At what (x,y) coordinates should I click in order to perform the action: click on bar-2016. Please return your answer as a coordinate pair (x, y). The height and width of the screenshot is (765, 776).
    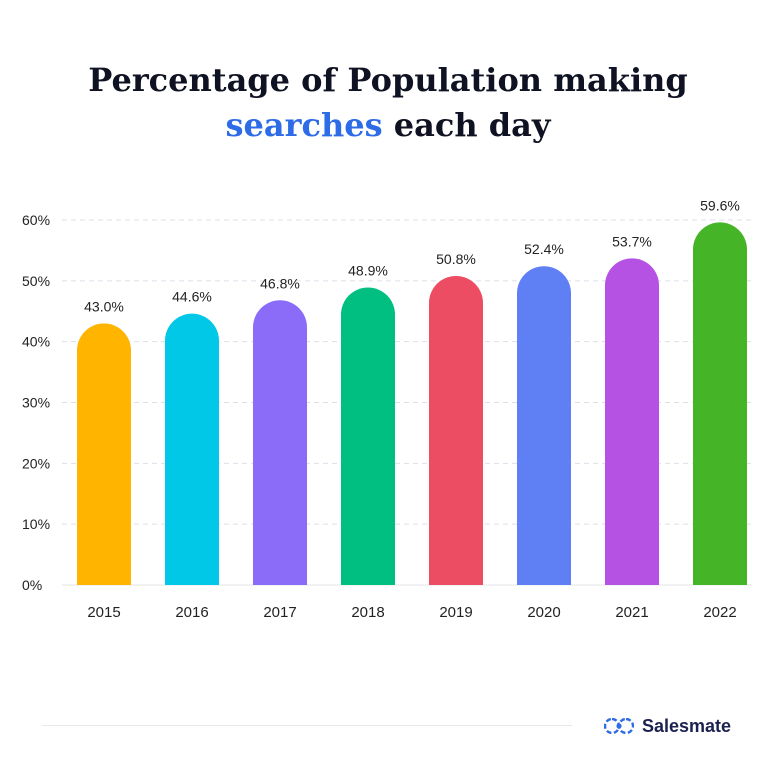
    Looking at the image, I should click on (192, 449).